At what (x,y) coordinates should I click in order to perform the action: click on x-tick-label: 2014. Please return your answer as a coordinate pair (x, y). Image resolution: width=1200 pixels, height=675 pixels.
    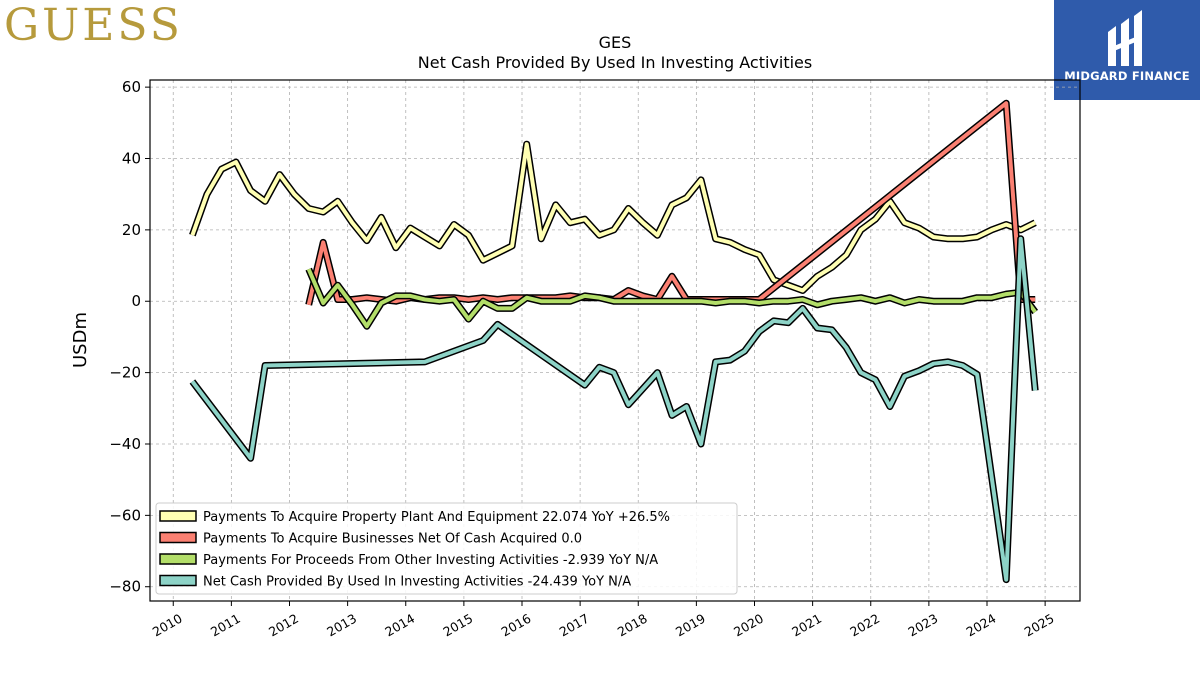
    Looking at the image, I should click on (399, 625).